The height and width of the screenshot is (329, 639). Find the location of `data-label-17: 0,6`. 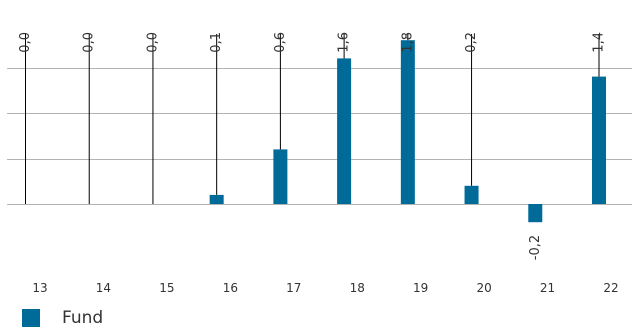

data-label-17: 0,6 is located at coordinates (280, 42).